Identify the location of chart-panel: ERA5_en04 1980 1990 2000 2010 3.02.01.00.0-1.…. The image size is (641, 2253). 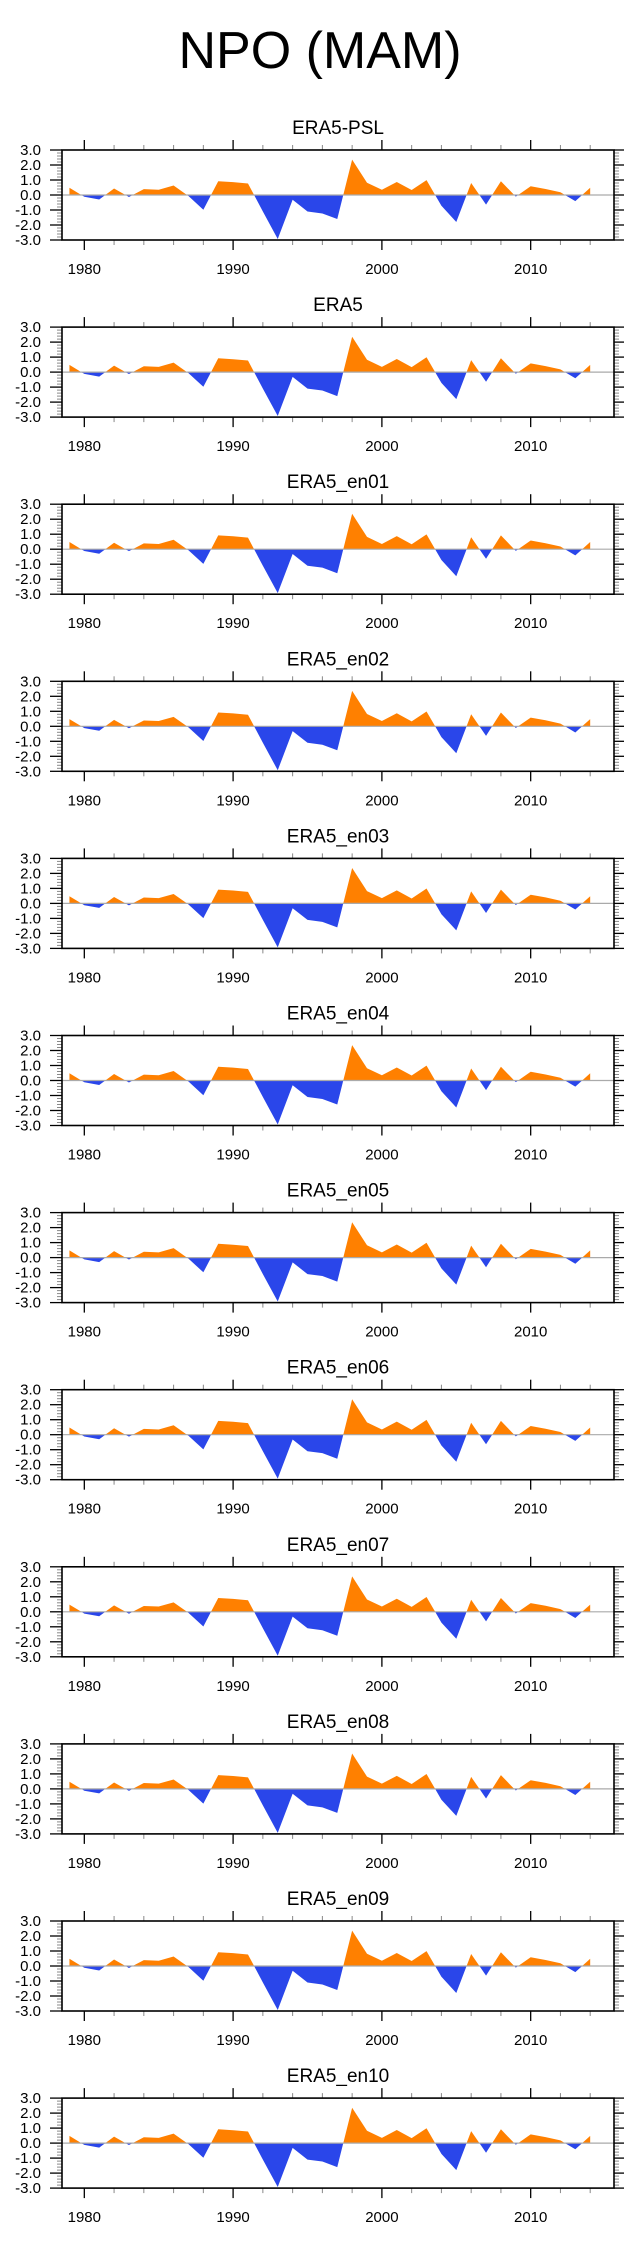
(319, 1084).